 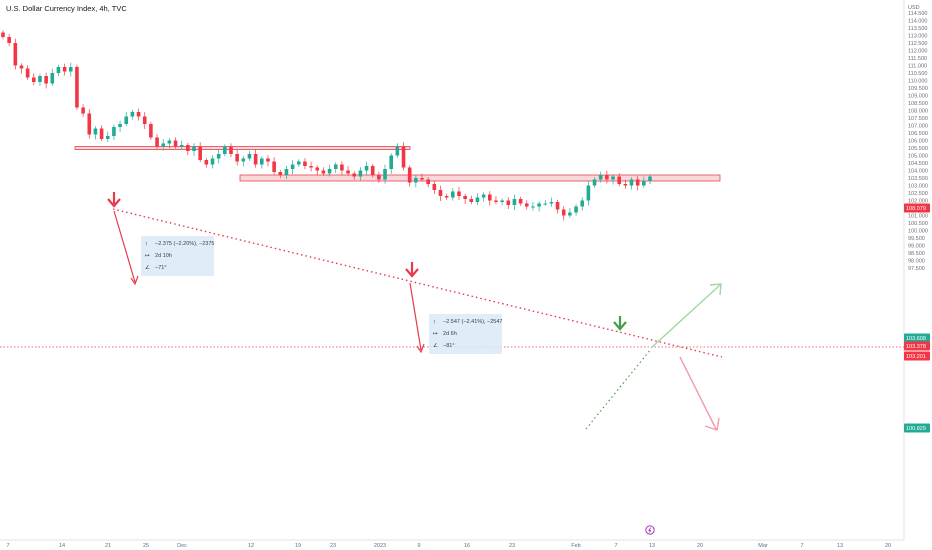 What do you see at coordinates (918, 217) in the screenshot?
I see `y-tick-label: 101.000` at bounding box center [918, 217].